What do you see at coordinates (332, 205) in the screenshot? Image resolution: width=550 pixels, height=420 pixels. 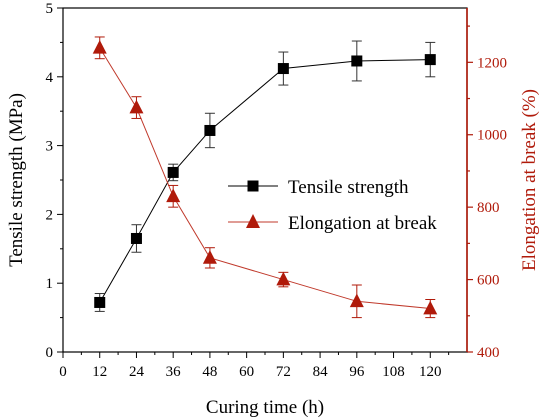 I see `legend: Tensile strength Elongation at break` at bounding box center [332, 205].